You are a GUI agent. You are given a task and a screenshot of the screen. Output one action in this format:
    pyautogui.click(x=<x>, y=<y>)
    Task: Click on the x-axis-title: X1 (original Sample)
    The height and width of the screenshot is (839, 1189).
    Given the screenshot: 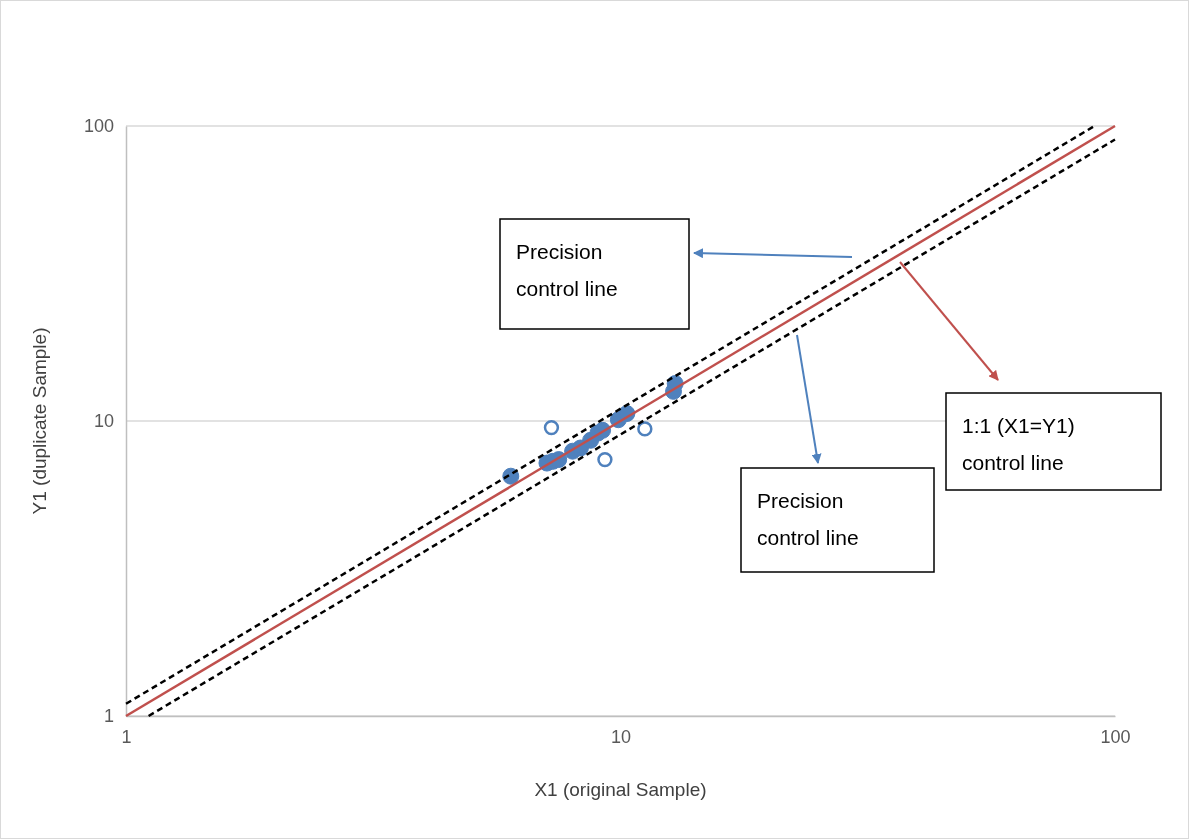 What is the action you would take?
    pyautogui.click(x=620, y=789)
    